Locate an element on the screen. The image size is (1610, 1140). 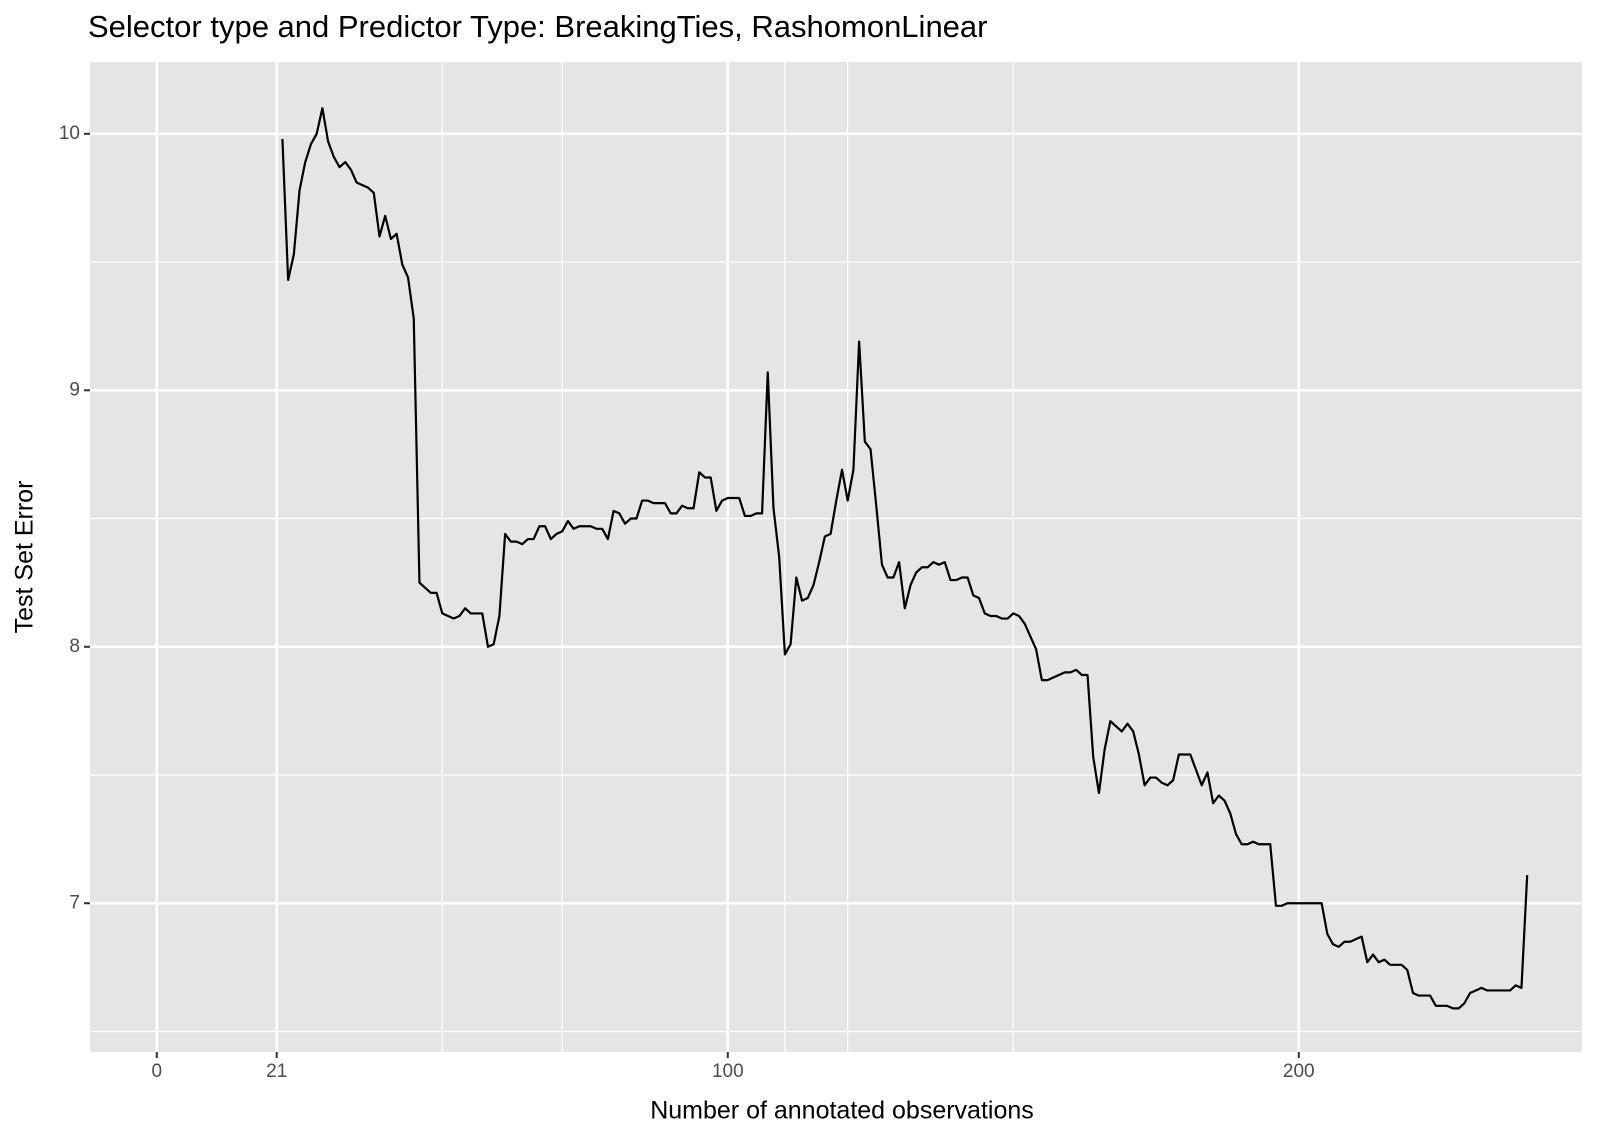
y-tick-label: 8 is located at coordinates (74, 646).